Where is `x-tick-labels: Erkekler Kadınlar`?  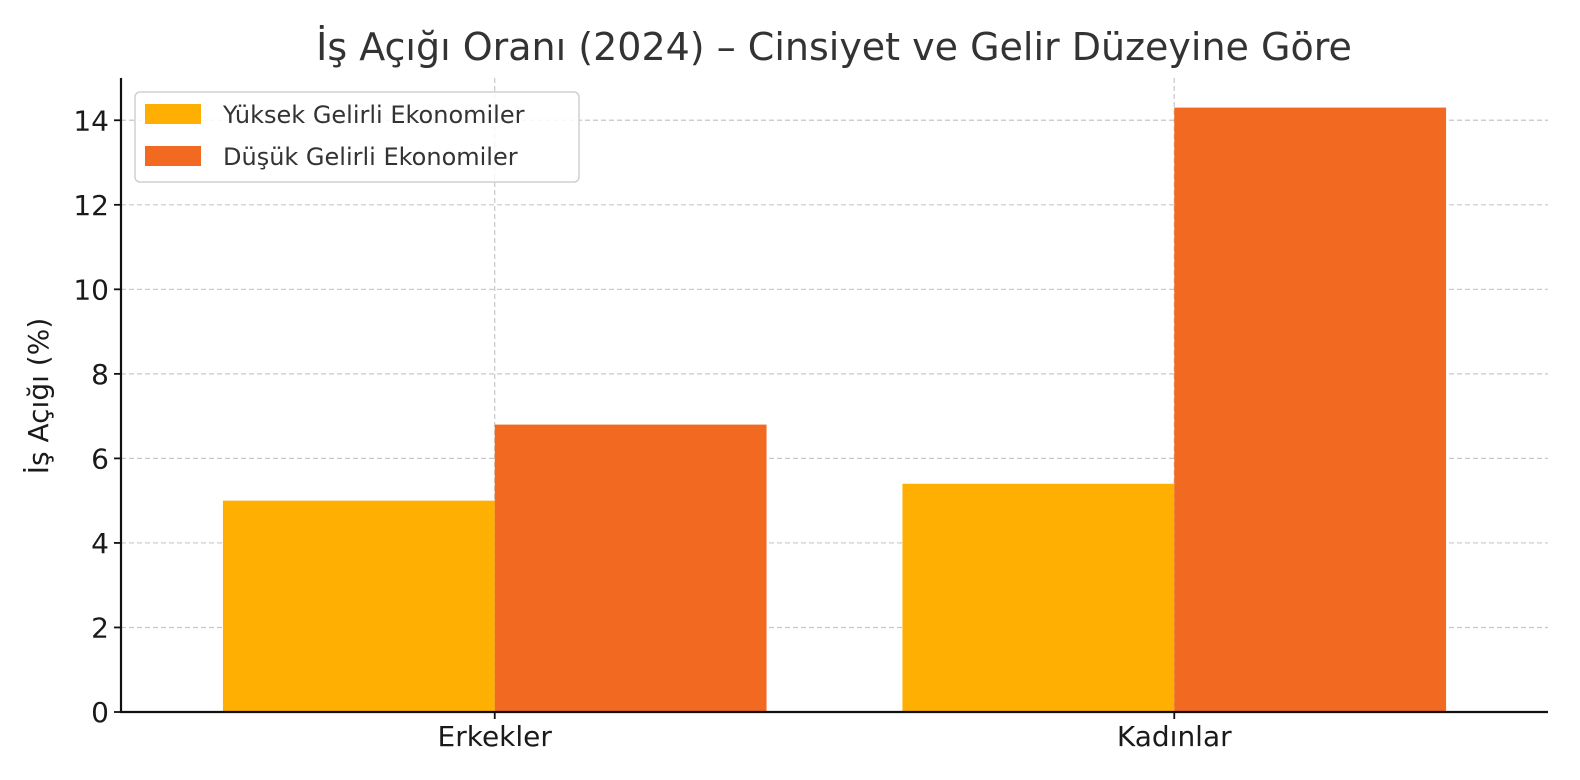
x-tick-labels: Erkekler Kadınlar is located at coordinates (835, 732).